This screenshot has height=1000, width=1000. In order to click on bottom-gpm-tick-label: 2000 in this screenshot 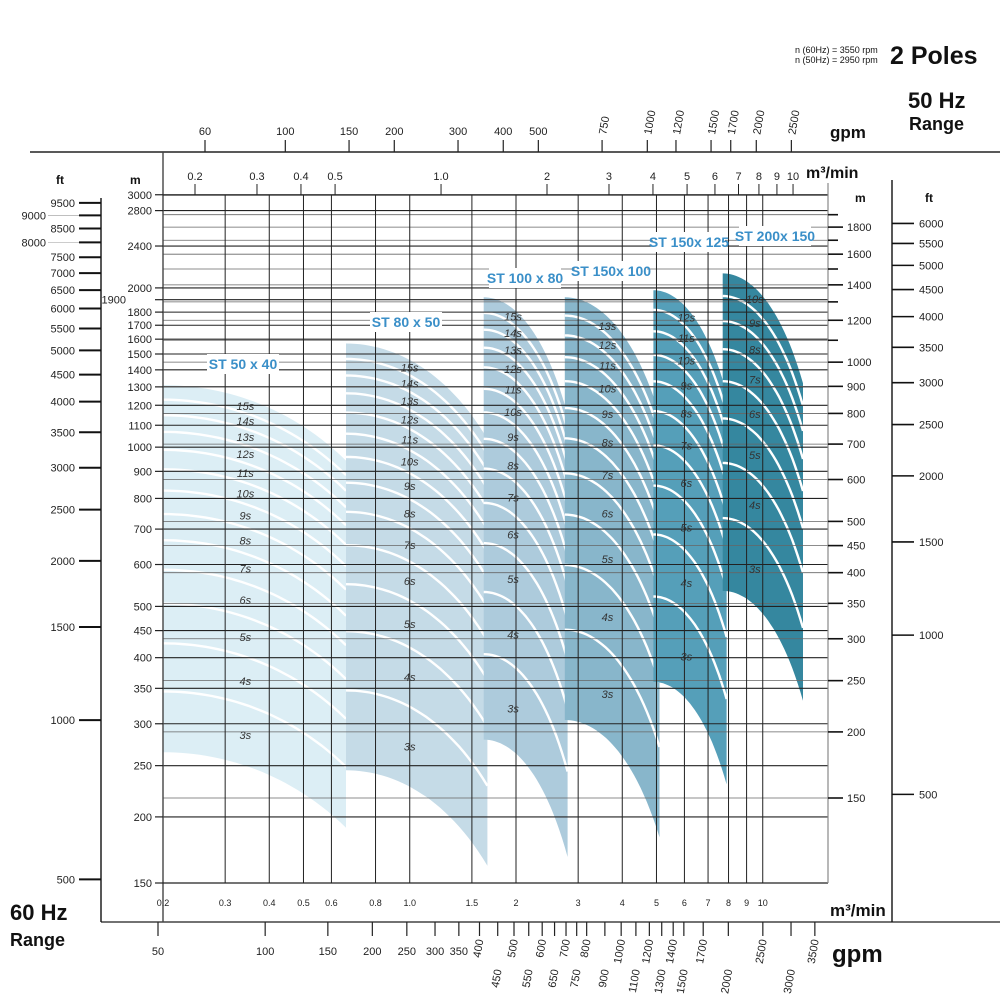, I will do `click(727, 981)`.